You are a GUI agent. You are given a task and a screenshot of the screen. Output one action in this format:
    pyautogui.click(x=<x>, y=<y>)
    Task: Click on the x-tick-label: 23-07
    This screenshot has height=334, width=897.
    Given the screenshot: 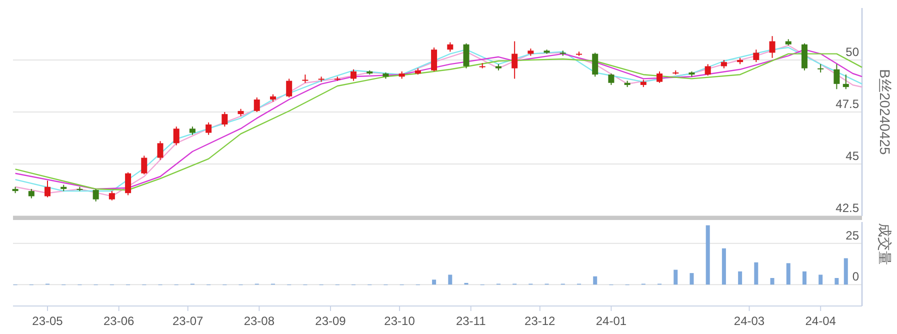 What is the action you would take?
    pyautogui.click(x=188, y=321)
    